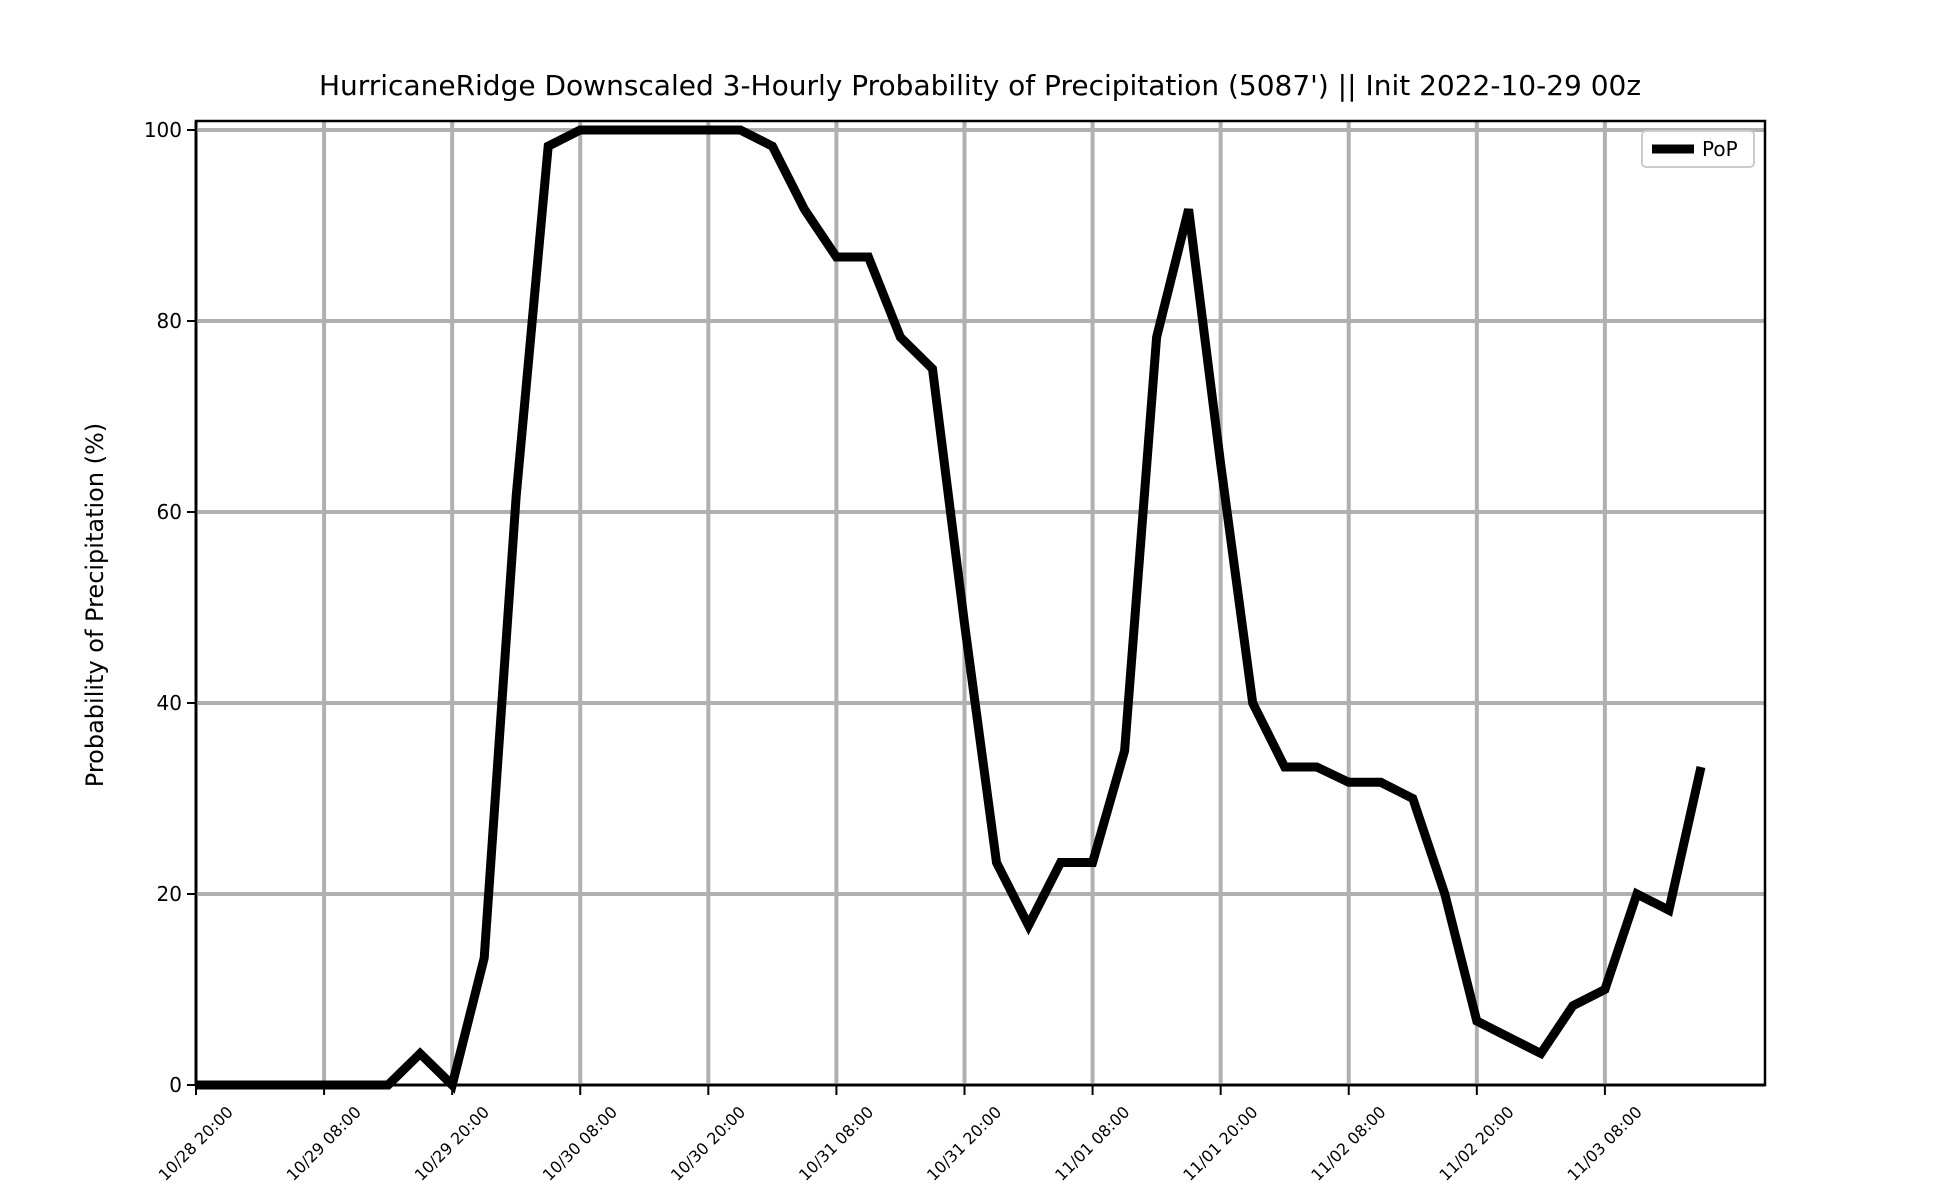  I want to click on x-tick-label: 10/31 20:00, so click(964, 1143).